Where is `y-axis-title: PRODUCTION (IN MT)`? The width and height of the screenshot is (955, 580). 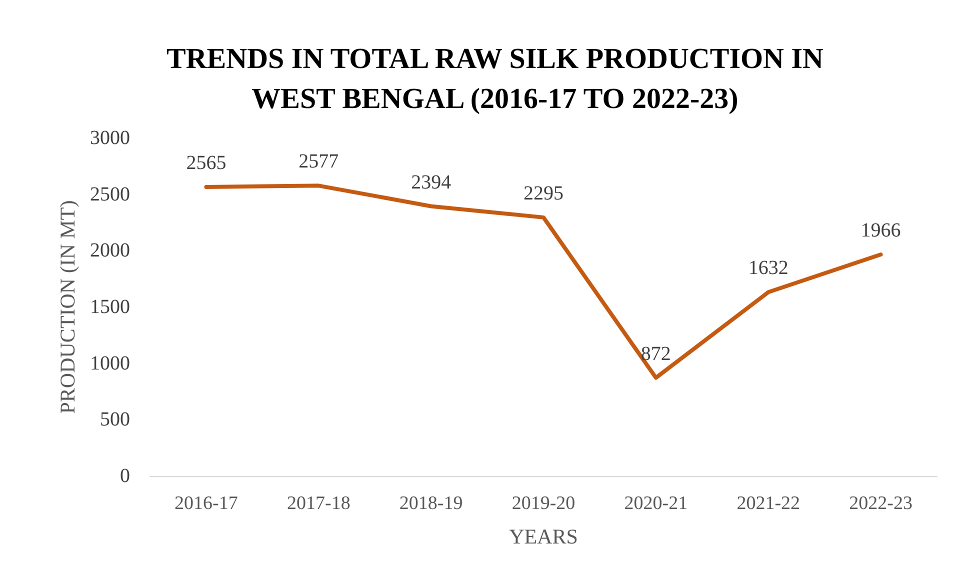 y-axis-title: PRODUCTION (IN MT) is located at coordinates (68, 307).